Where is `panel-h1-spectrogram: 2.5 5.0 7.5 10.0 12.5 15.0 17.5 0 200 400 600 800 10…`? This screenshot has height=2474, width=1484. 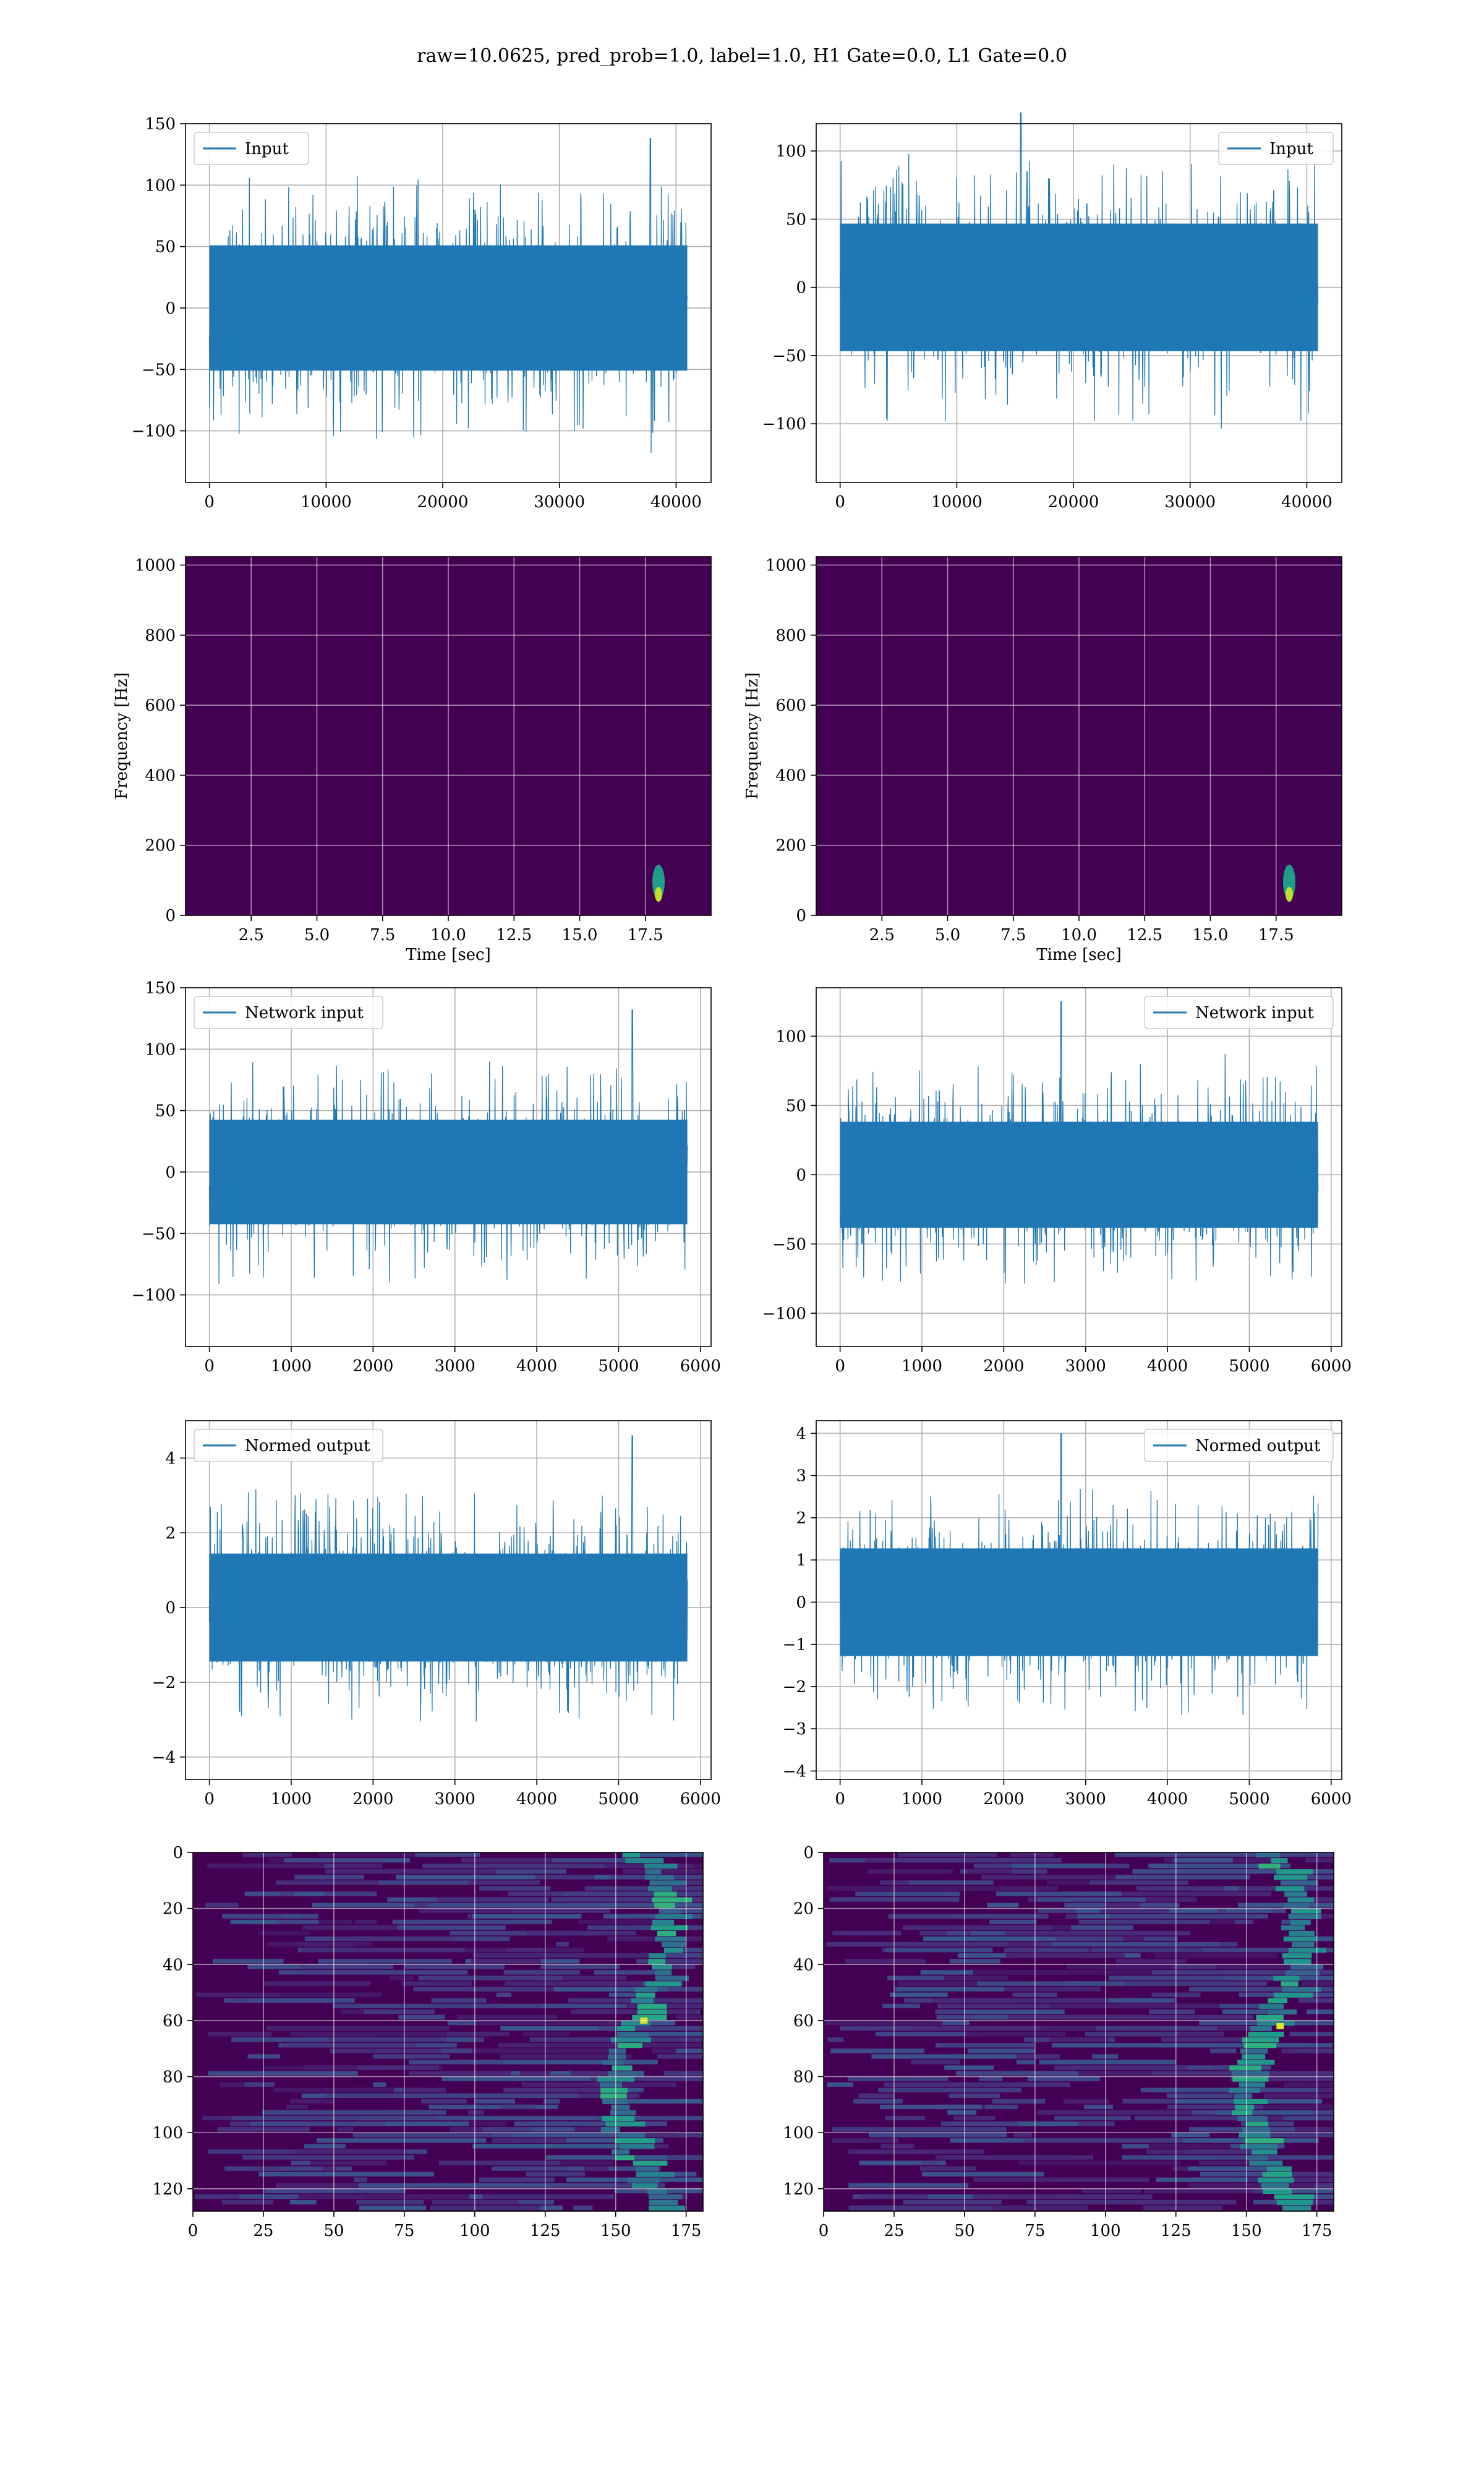 panel-h1-spectrogram: 2.5 5.0 7.5 10.0 12.5 15.0 17.5 0 200 400 600 800 10… is located at coordinates (412, 760).